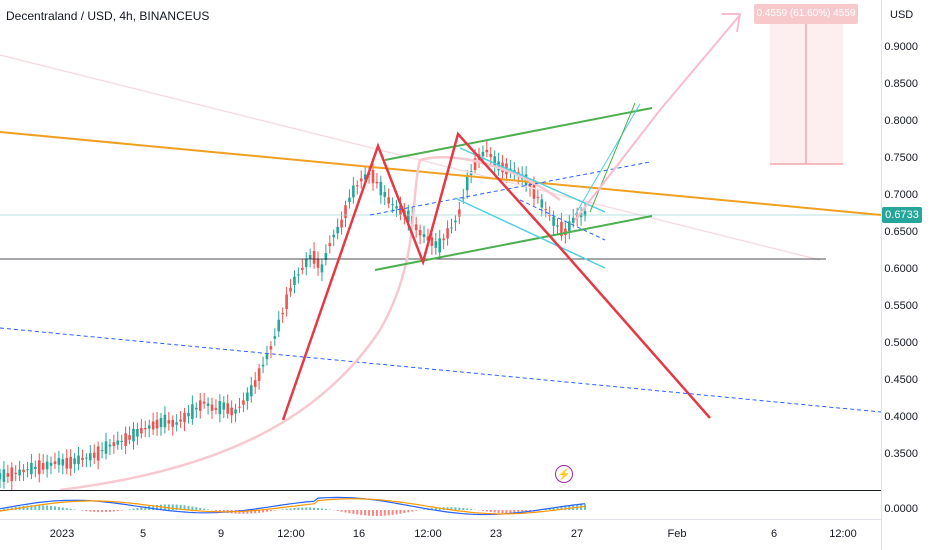  What do you see at coordinates (612, 157) in the screenshot?
I see `arrow-green` at bounding box center [612, 157].